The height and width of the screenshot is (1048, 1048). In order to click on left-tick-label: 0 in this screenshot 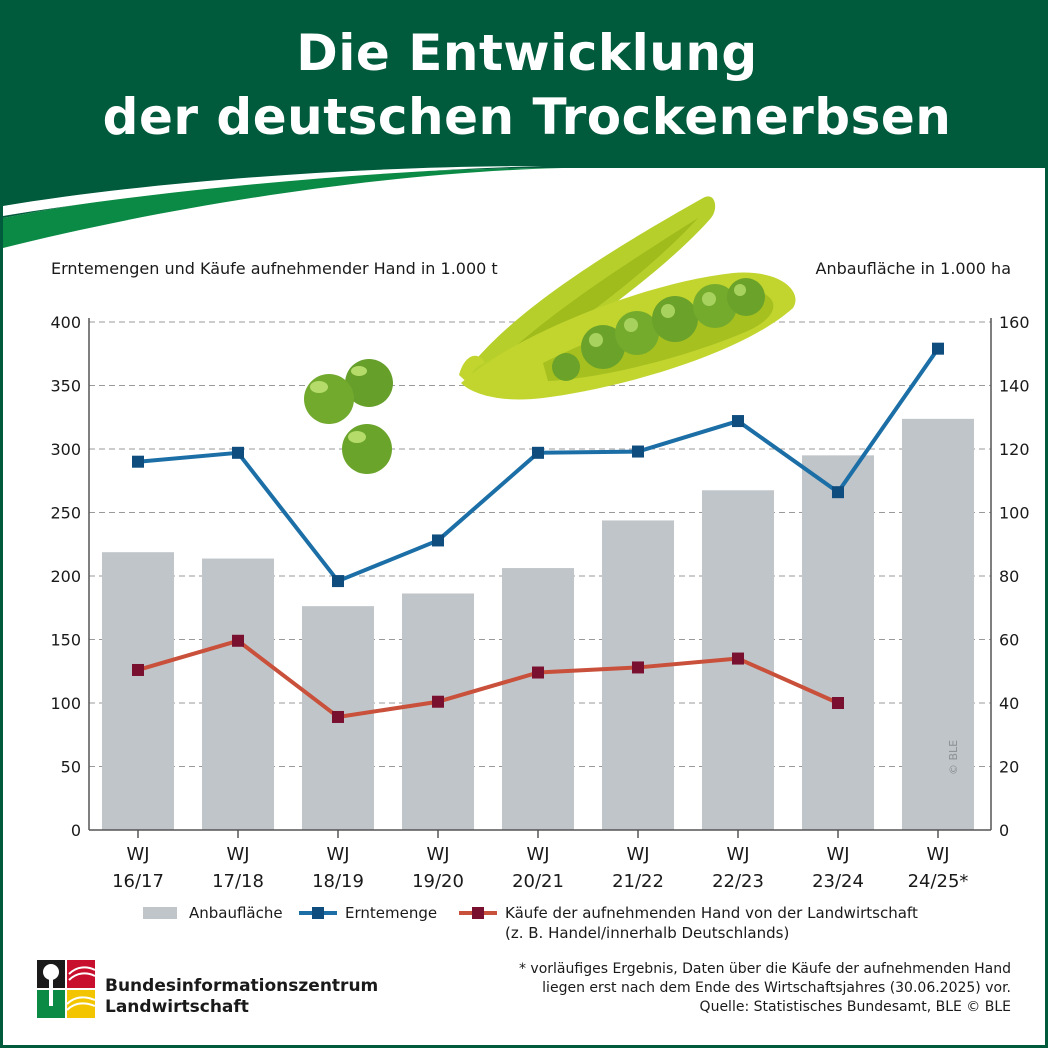, I will do `click(76, 830)`.